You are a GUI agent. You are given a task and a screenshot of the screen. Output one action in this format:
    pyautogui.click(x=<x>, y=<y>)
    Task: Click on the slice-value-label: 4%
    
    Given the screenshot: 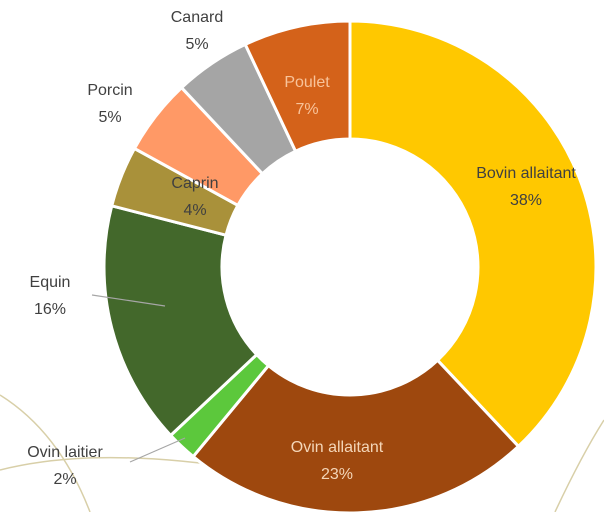 What is the action you would take?
    pyautogui.click(x=194, y=210)
    